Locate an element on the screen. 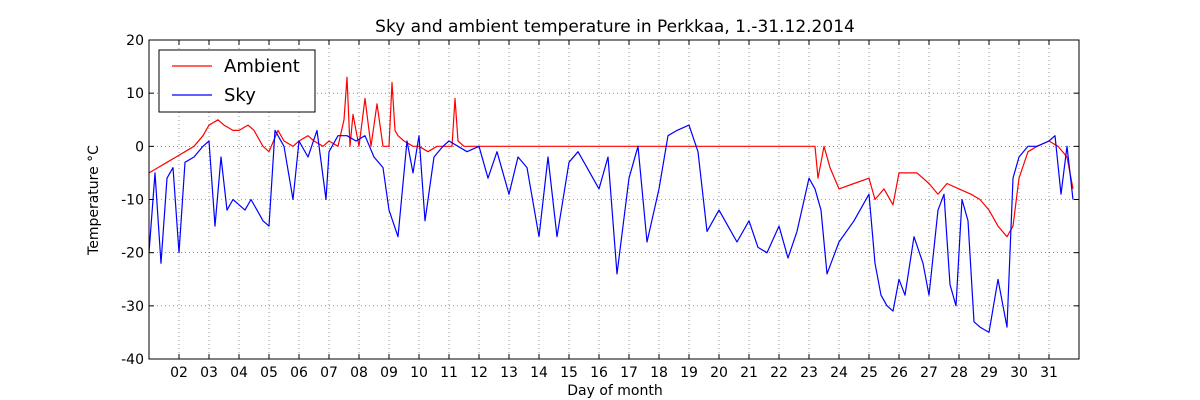 The width and height of the screenshot is (1200, 400). legend-ambient-label: Ambient is located at coordinates (262, 66).